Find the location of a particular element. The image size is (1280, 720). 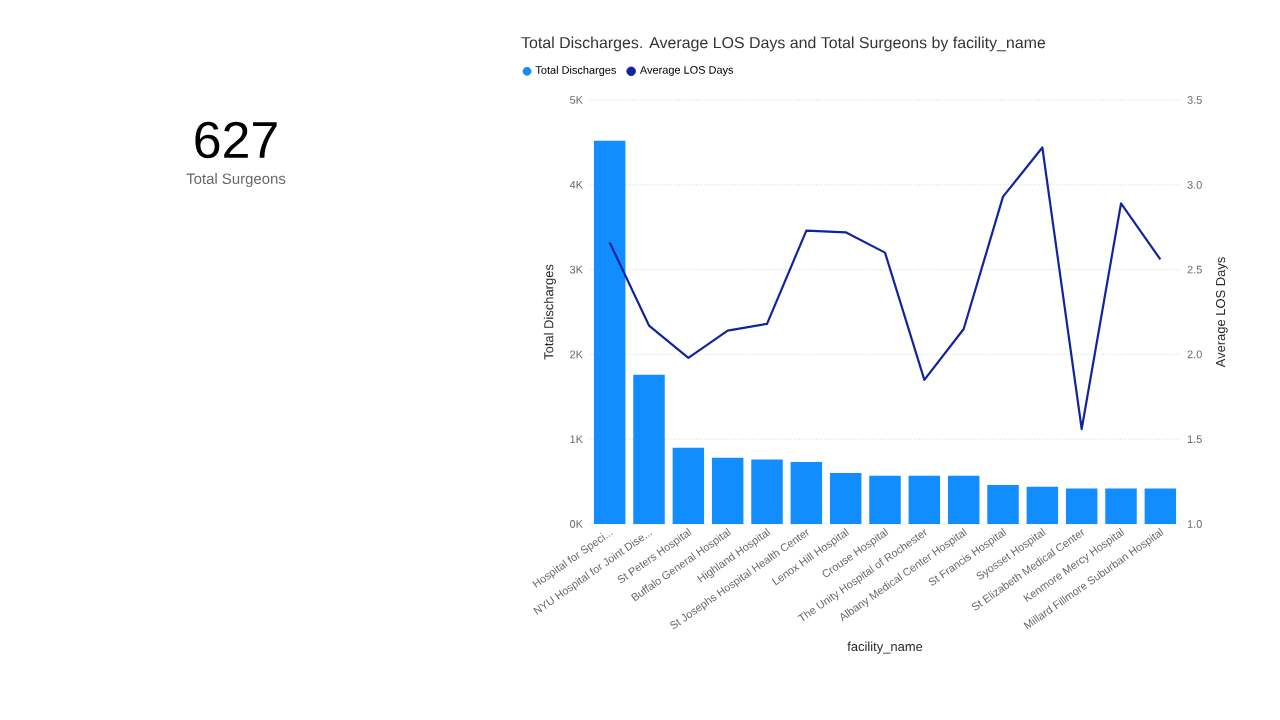

text: 627 is located at coordinates (236, 140).